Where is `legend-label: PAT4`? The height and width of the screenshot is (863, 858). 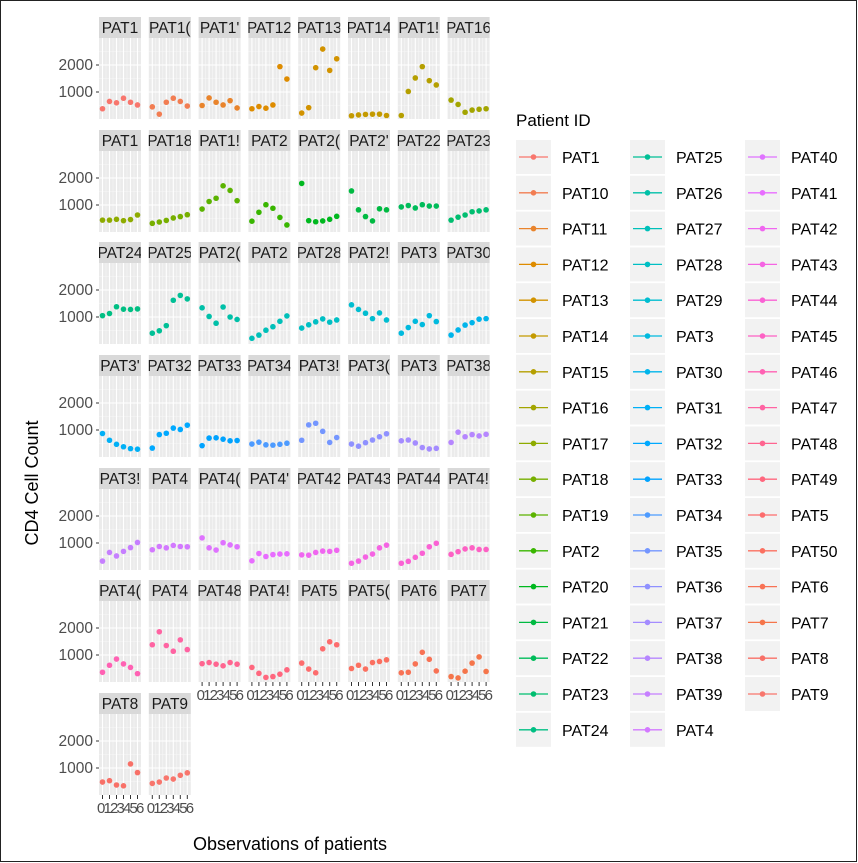
legend-label: PAT4 is located at coordinates (695, 731).